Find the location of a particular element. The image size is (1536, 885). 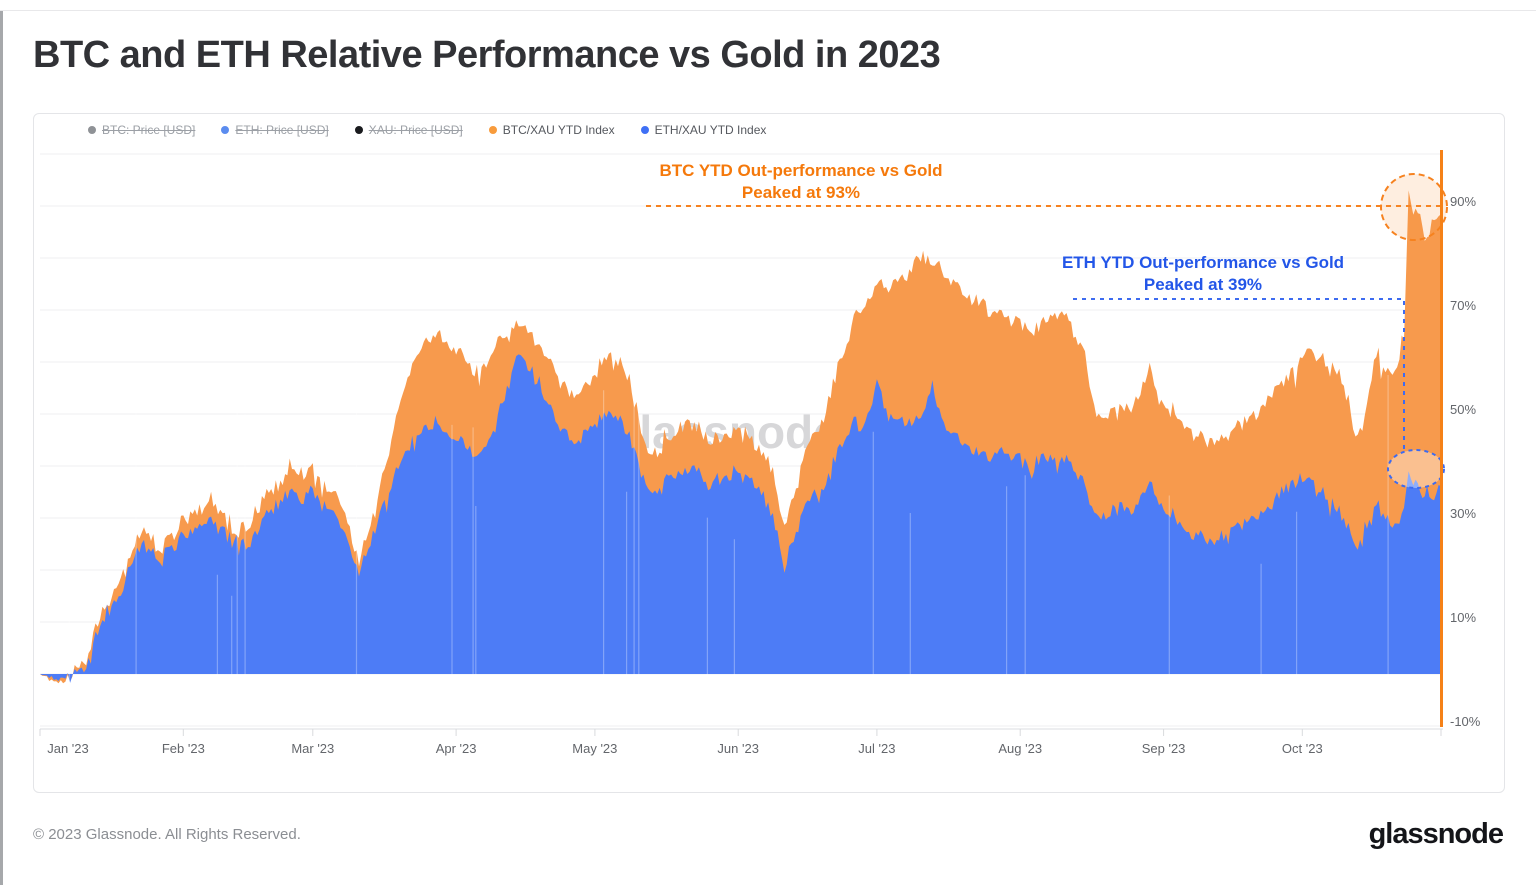

legend-label-eth-xau-ytd-index: ETH/XAU YTD Index is located at coordinates (710, 130).